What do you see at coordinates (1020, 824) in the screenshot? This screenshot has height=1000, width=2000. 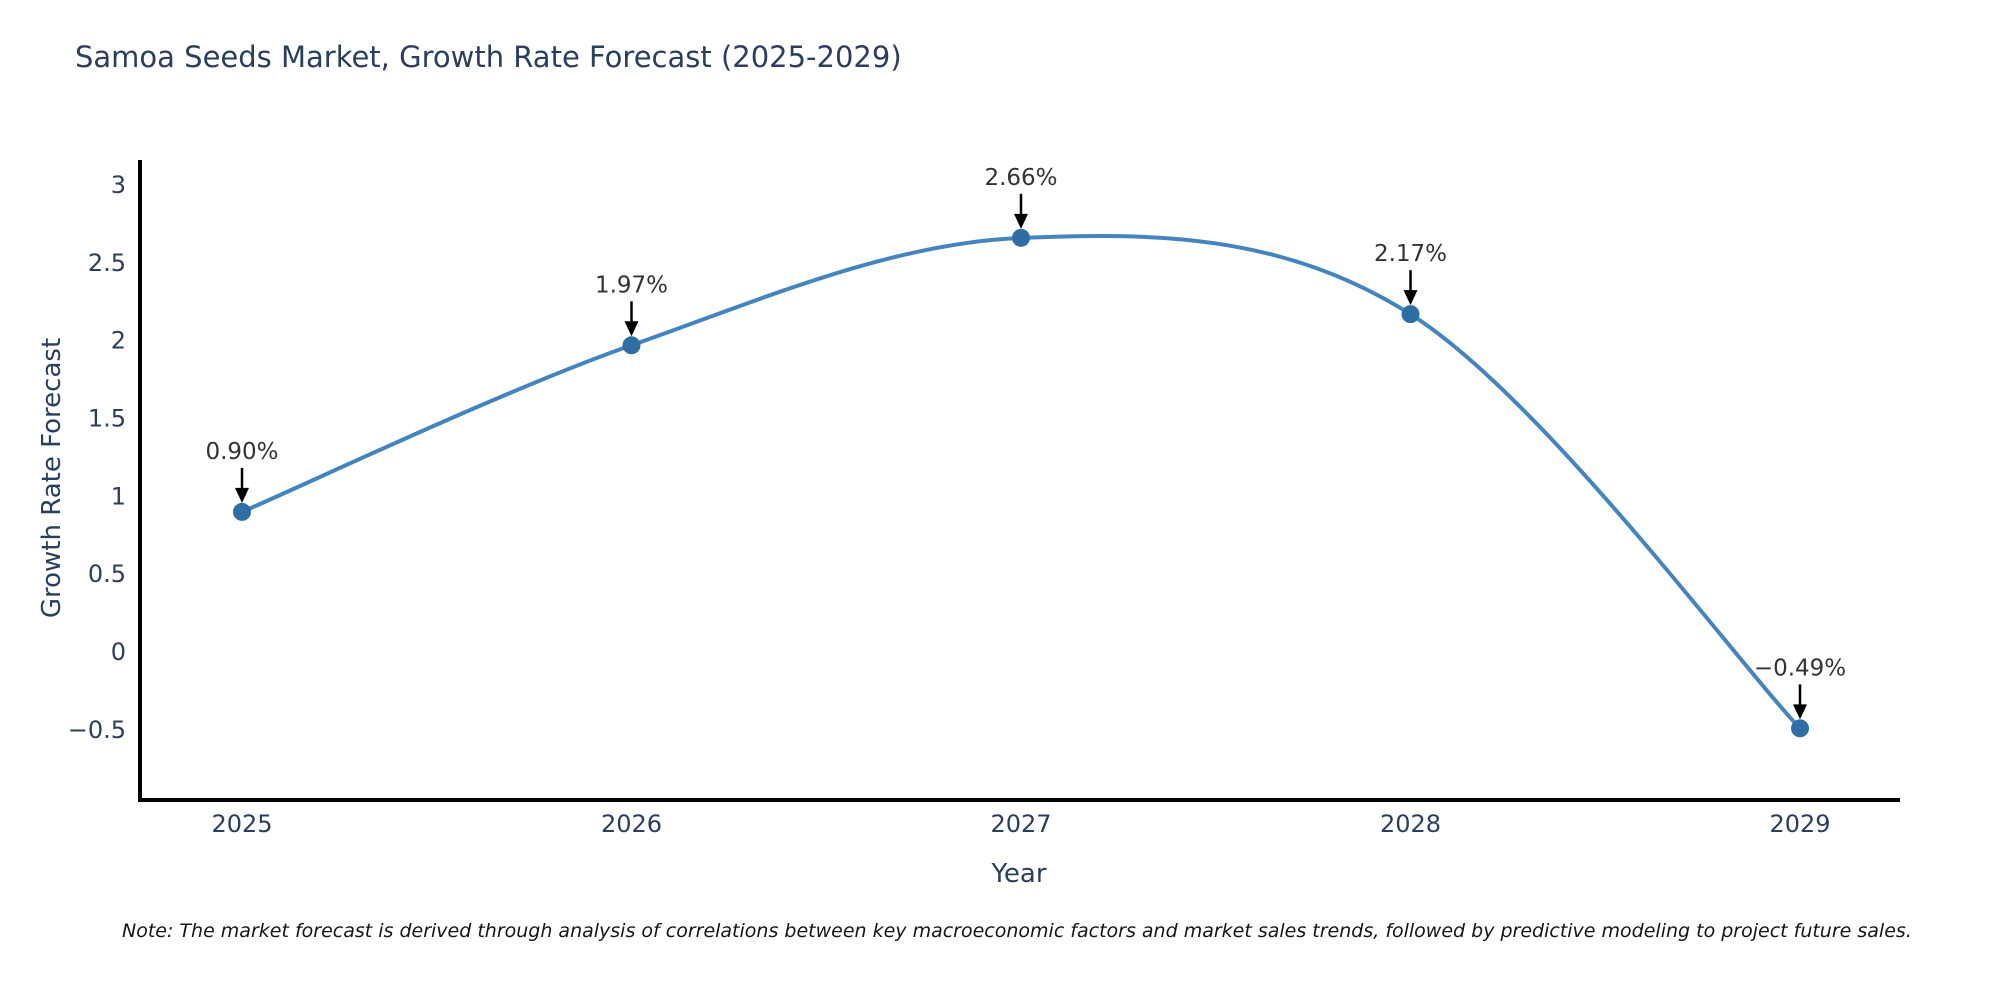 I see `x-tick-label: 2027` at bounding box center [1020, 824].